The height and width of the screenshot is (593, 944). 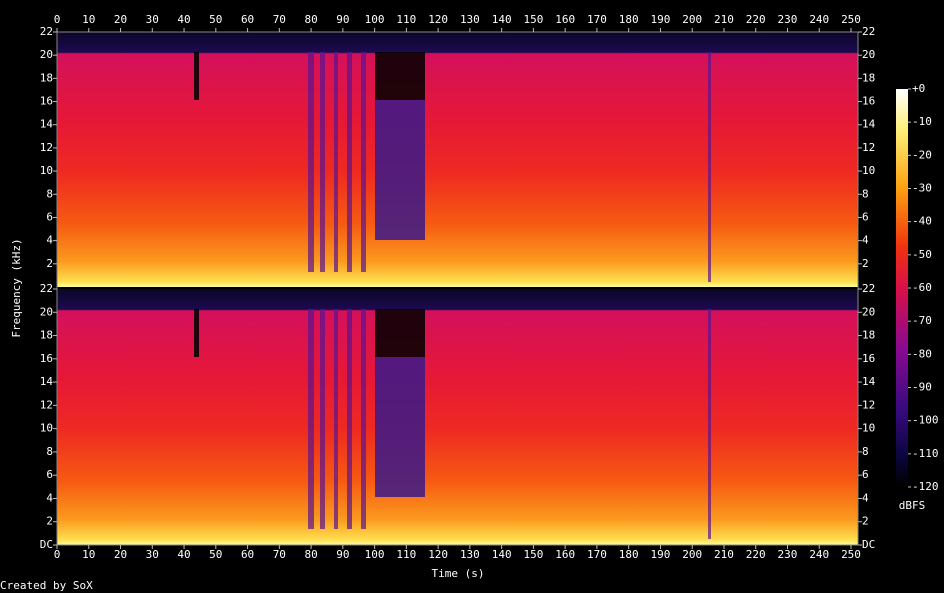 What do you see at coordinates (922, 287) in the screenshot?
I see `colorbar-tick-label: -60` at bounding box center [922, 287].